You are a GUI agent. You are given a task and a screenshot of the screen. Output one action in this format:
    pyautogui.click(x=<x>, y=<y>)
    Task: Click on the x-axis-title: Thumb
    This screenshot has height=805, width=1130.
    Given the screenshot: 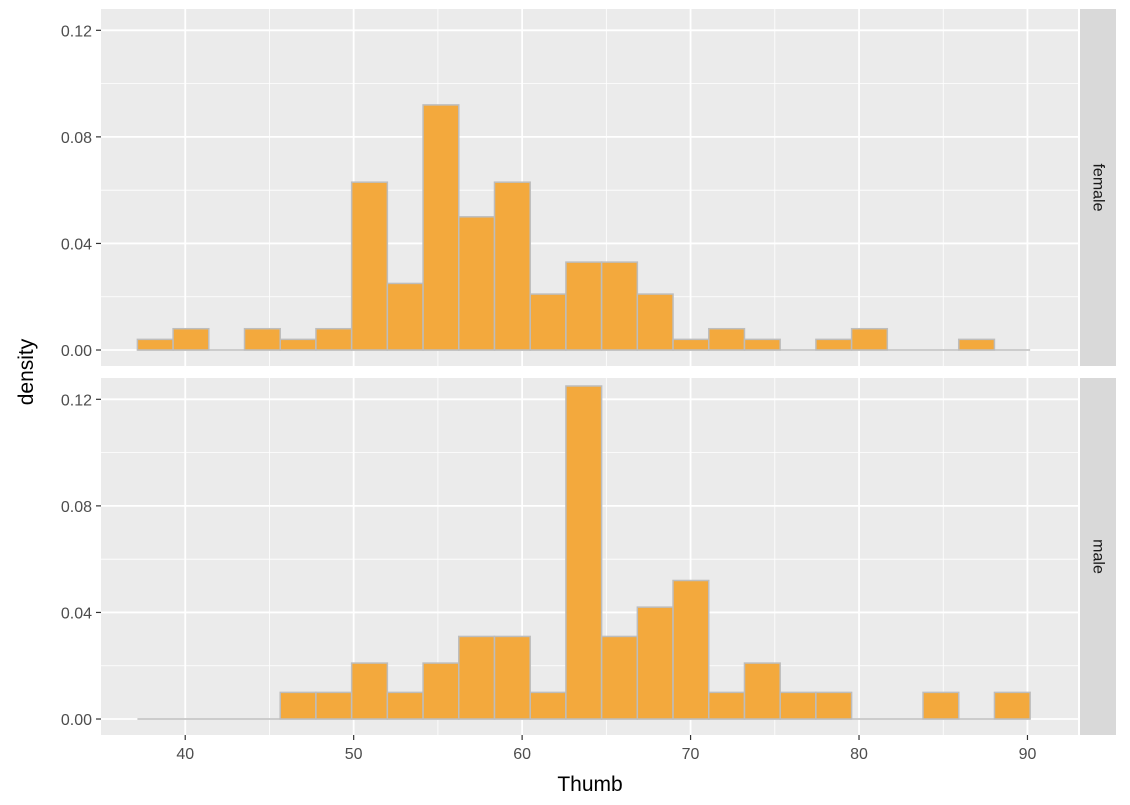 What is the action you would take?
    pyautogui.click(x=589, y=784)
    